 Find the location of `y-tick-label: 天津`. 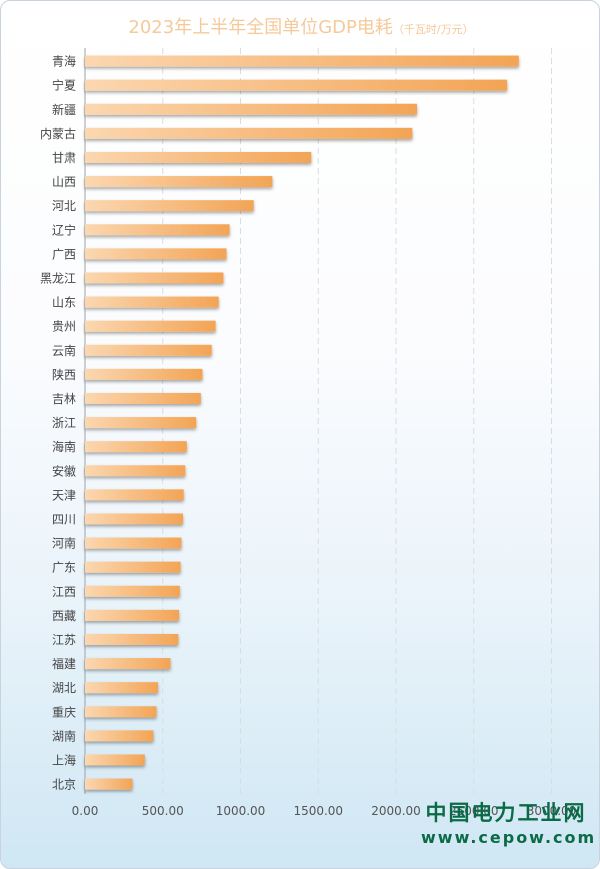

y-tick-label: 天津 is located at coordinates (64, 495).